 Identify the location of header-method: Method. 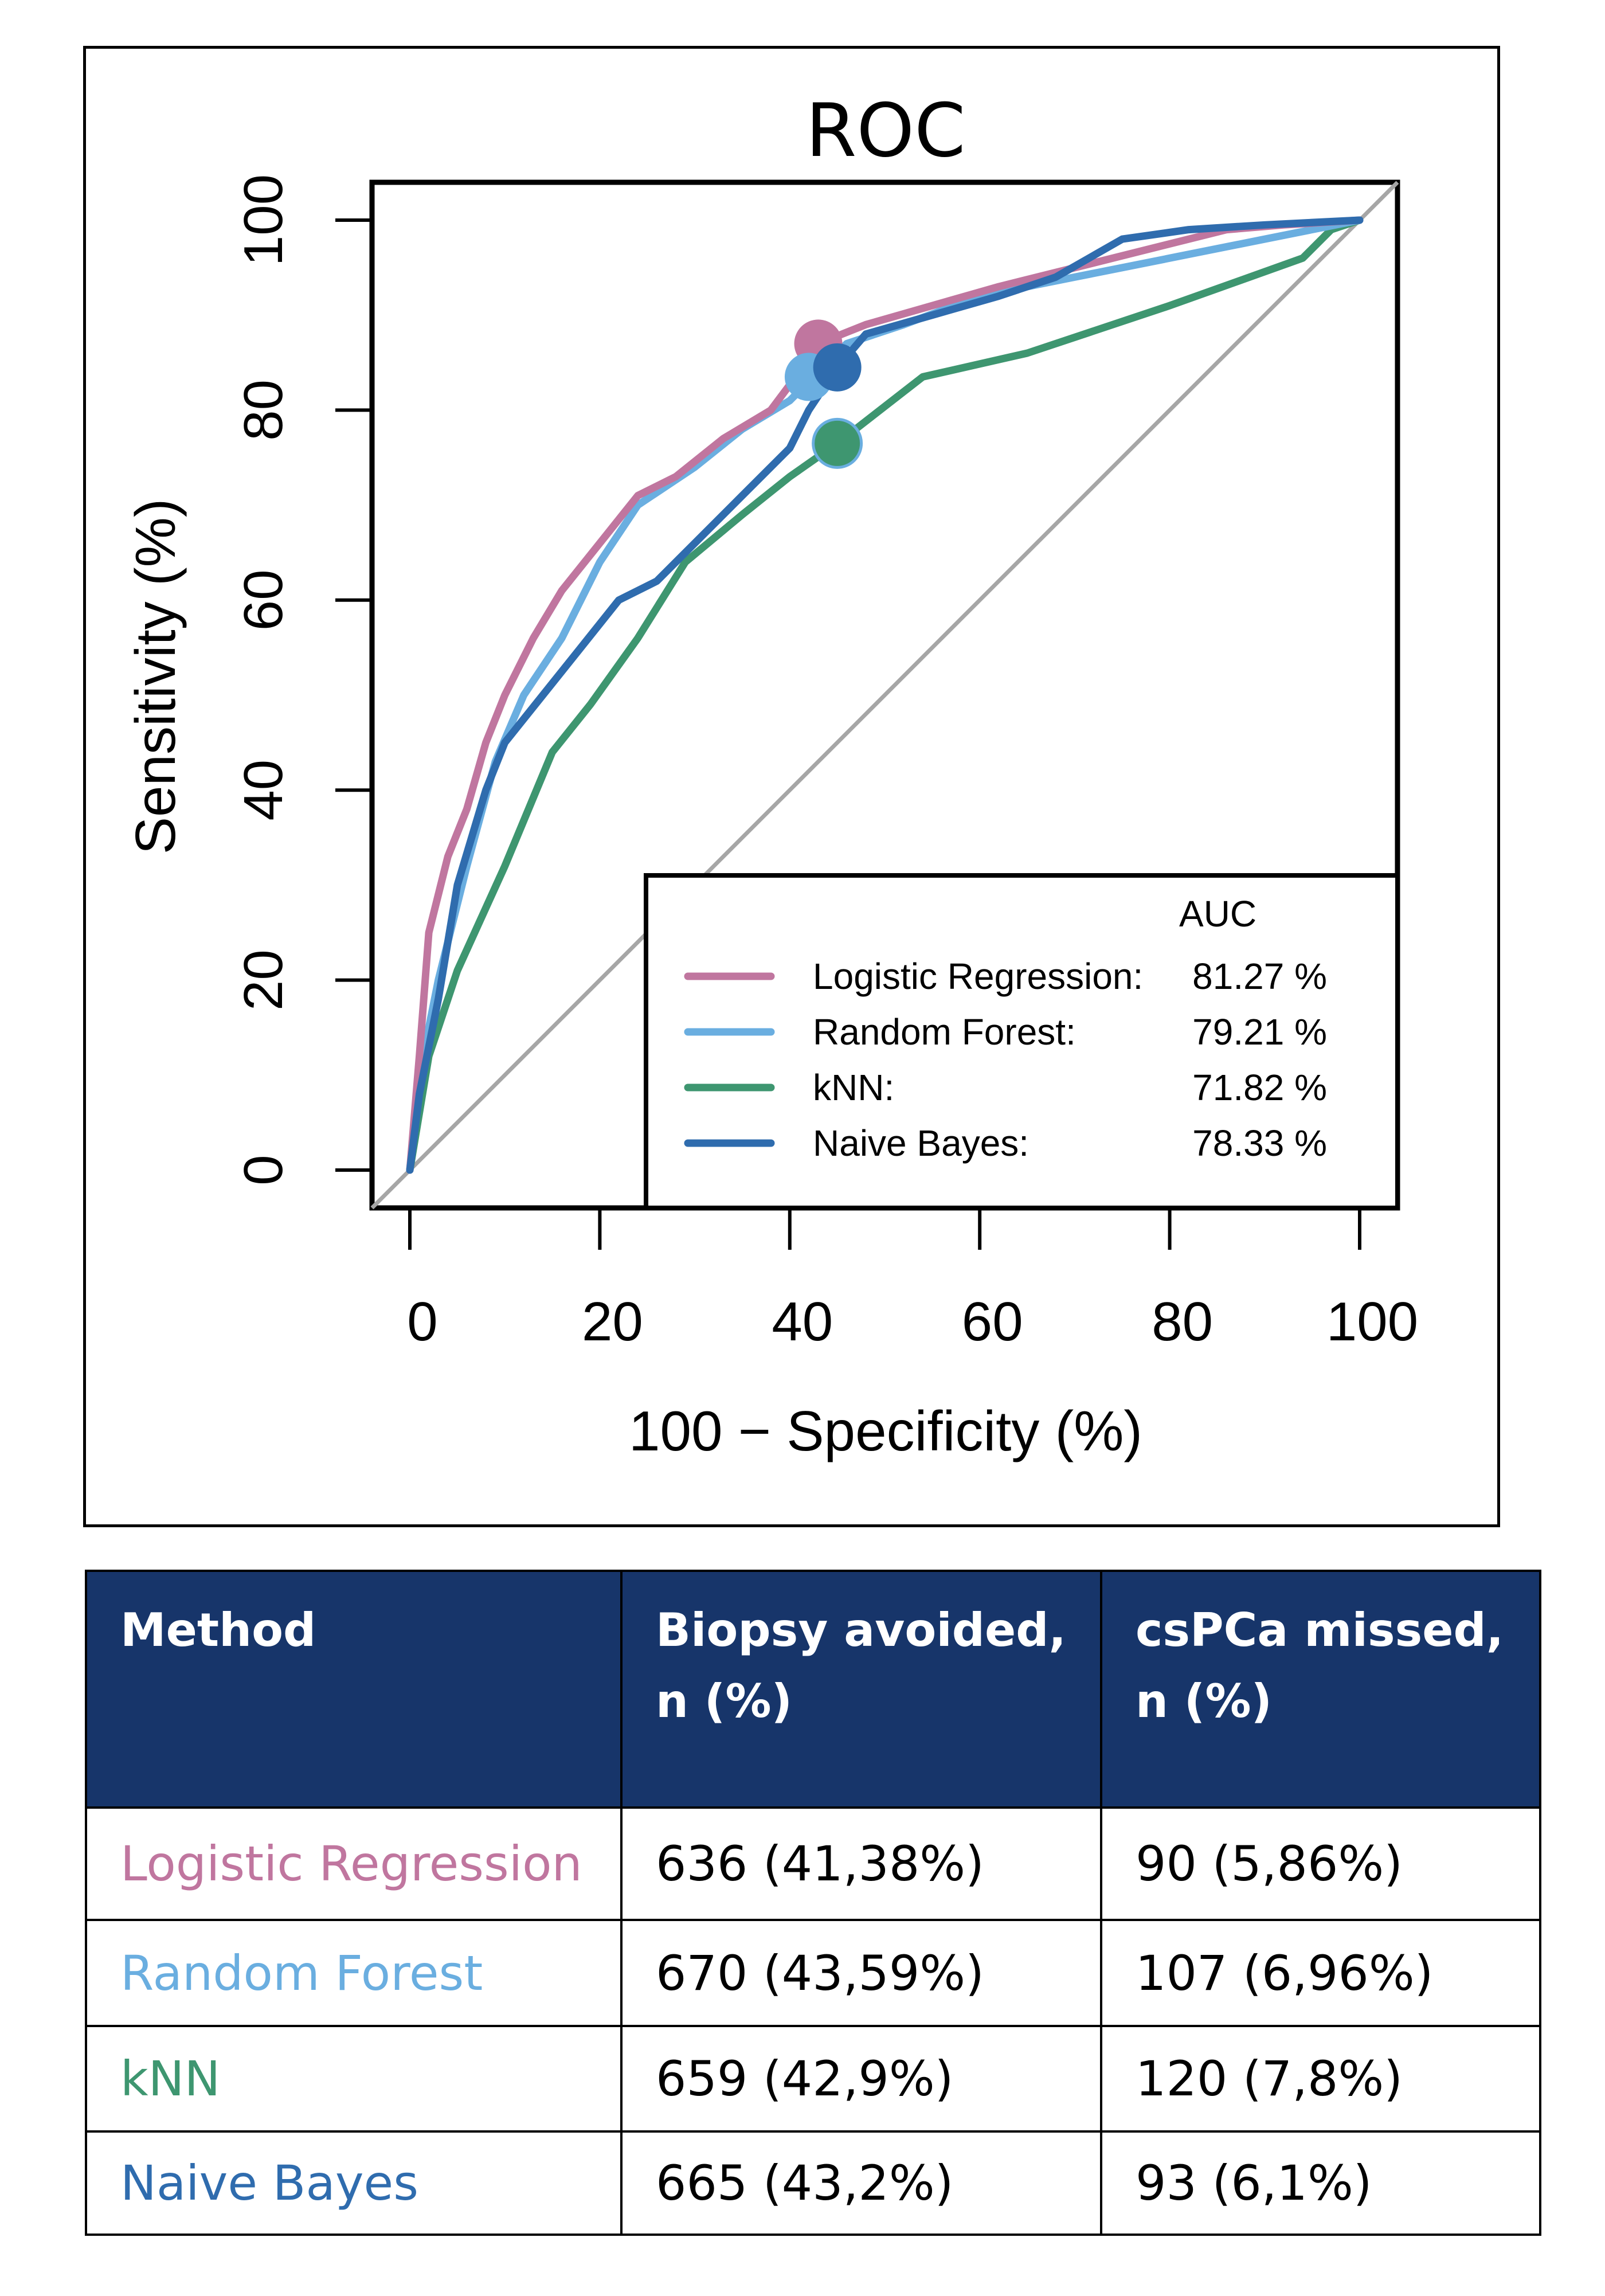
(354, 1690).